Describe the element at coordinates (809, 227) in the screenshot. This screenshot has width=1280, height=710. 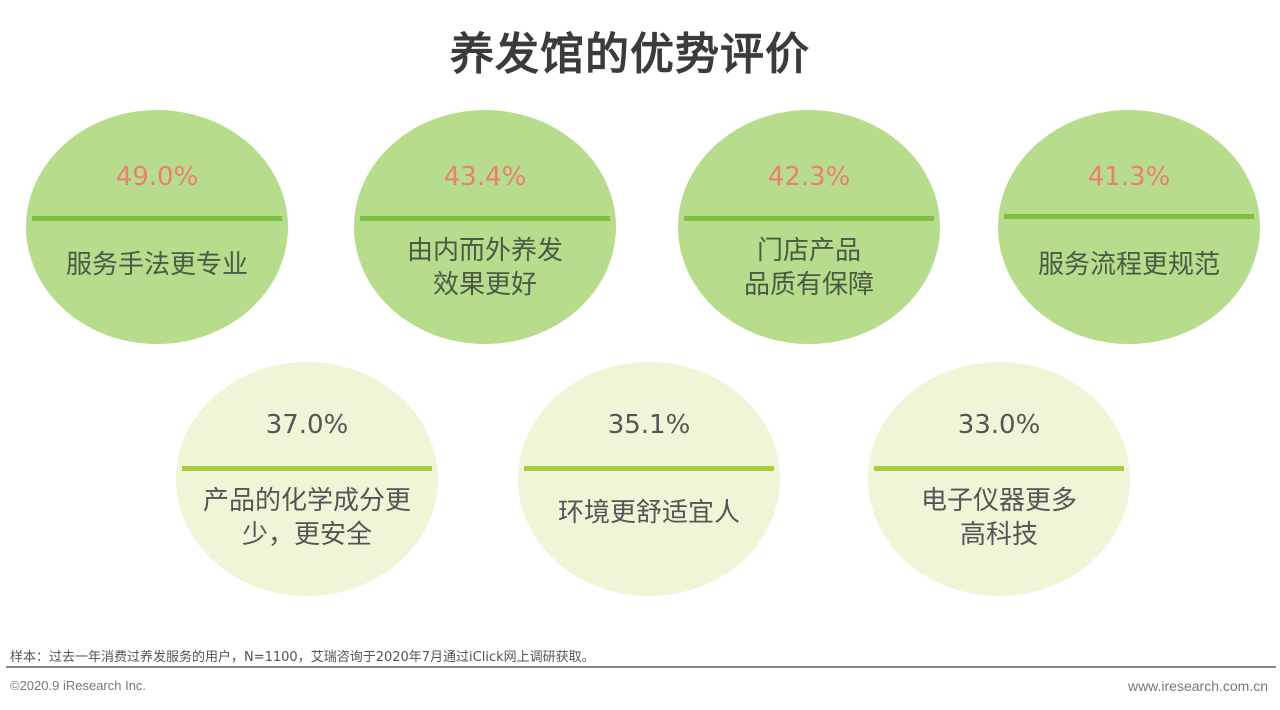
I see `bubble-item: 42.3% 门店产品 品质有保障` at that location.